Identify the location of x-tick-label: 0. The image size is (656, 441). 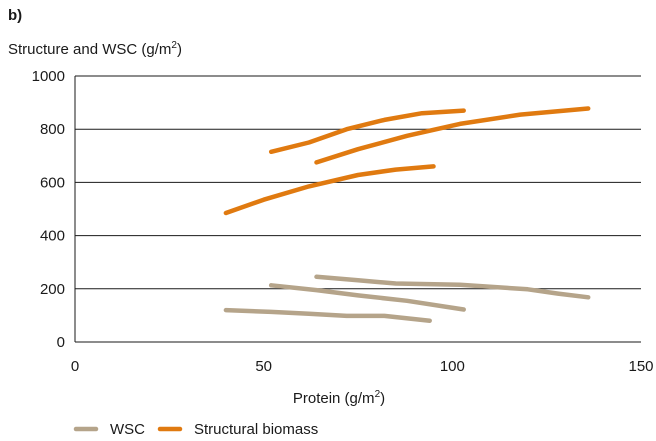
(75, 366).